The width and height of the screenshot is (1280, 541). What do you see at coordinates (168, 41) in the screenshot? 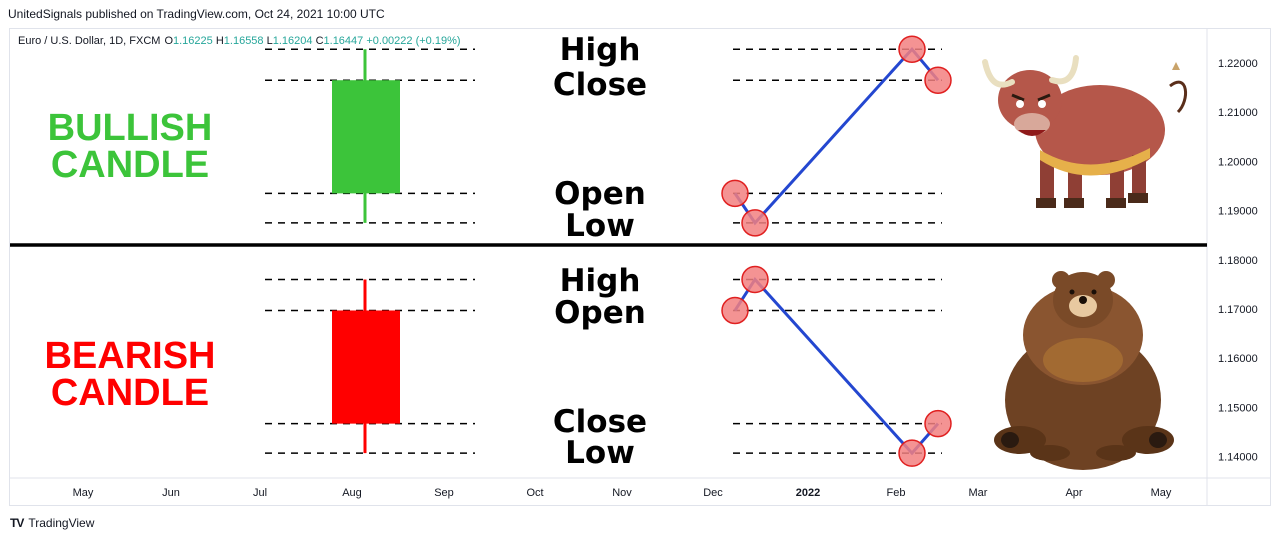
I see `legend-o-label: O` at bounding box center [168, 41].